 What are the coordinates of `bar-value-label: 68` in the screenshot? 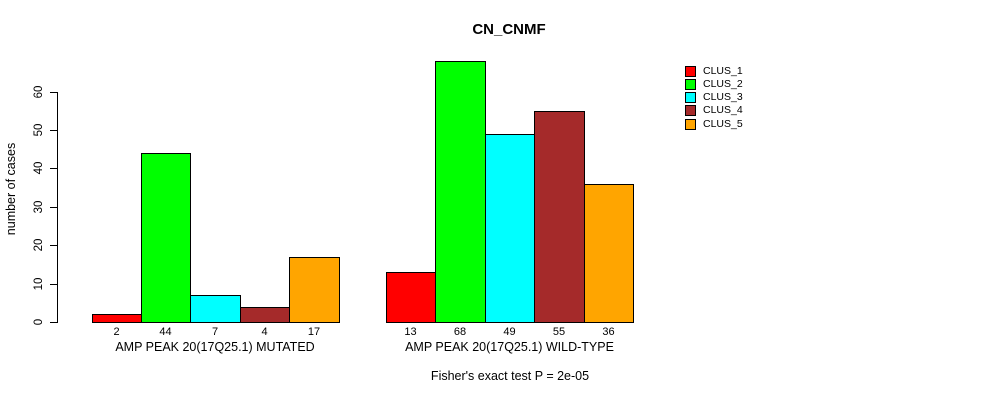 It's located at (460, 332).